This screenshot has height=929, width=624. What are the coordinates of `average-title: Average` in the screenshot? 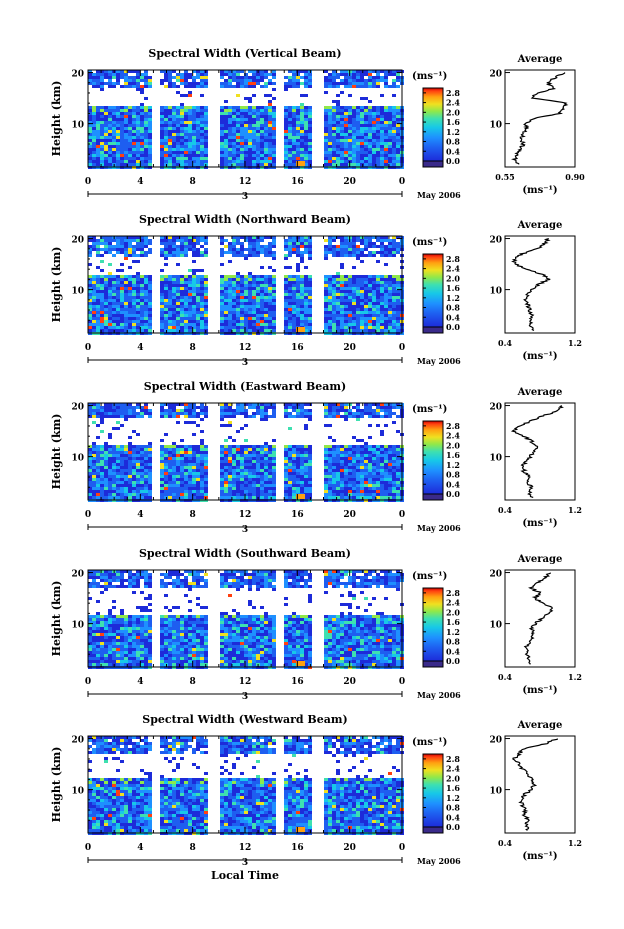 It's located at (540, 59).